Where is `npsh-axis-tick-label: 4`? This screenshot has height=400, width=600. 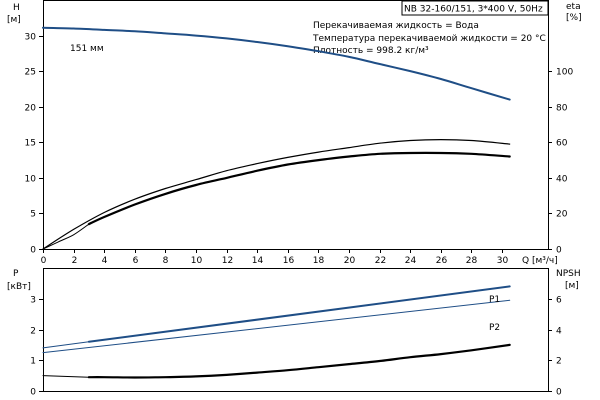
npsh-axis-tick-label: 4 is located at coordinates (559, 332).